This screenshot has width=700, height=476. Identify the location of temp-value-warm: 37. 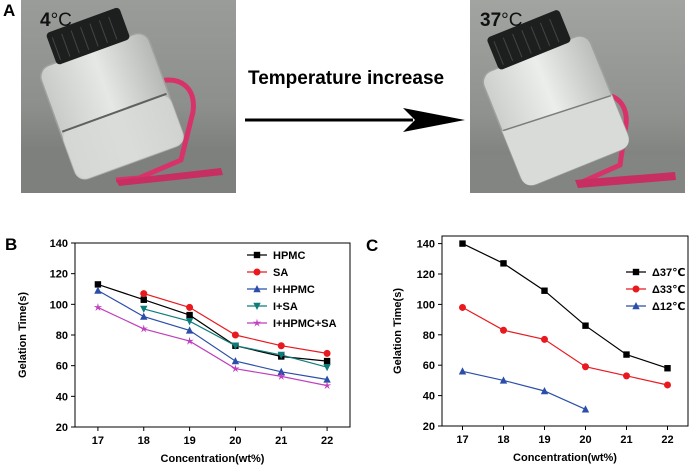
(491, 20).